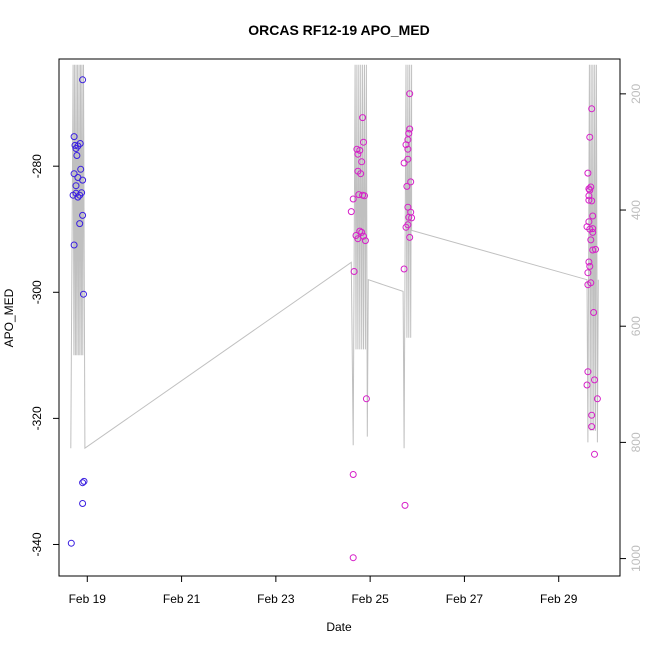 Image resolution: width=650 pixels, height=650 pixels. I want to click on right-tick-label-3: 800, so click(636, 442).